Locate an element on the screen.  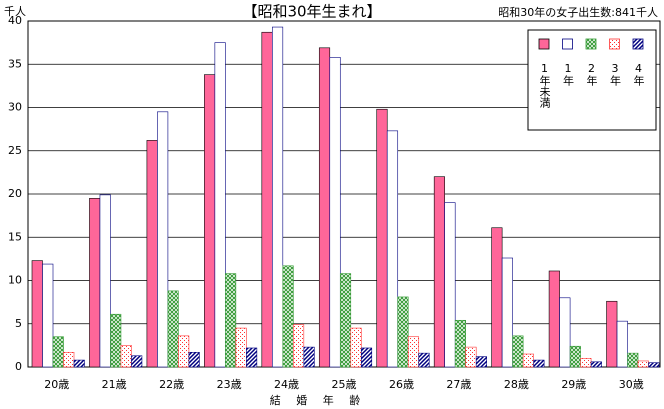
legend-label: 4年 is located at coordinates (638, 74).